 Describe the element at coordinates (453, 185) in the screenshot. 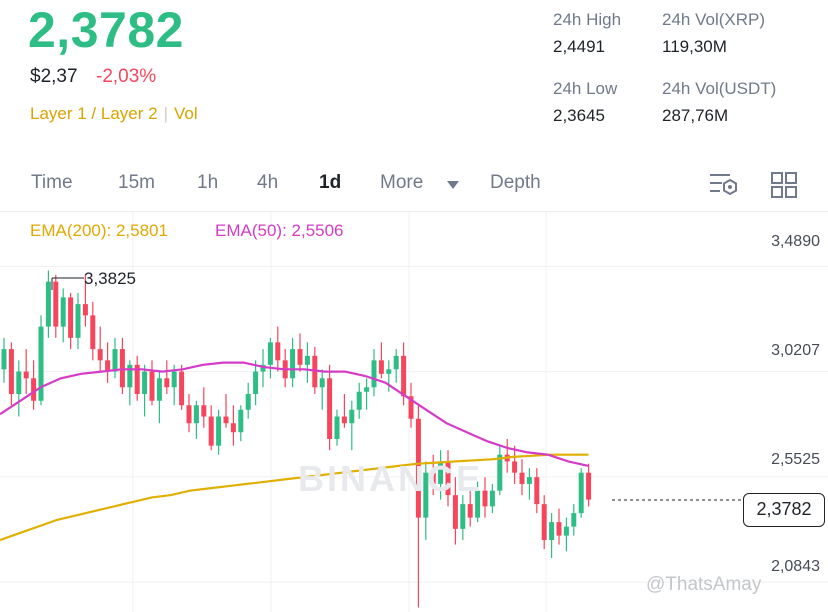

I see `caret-down-icon` at that location.